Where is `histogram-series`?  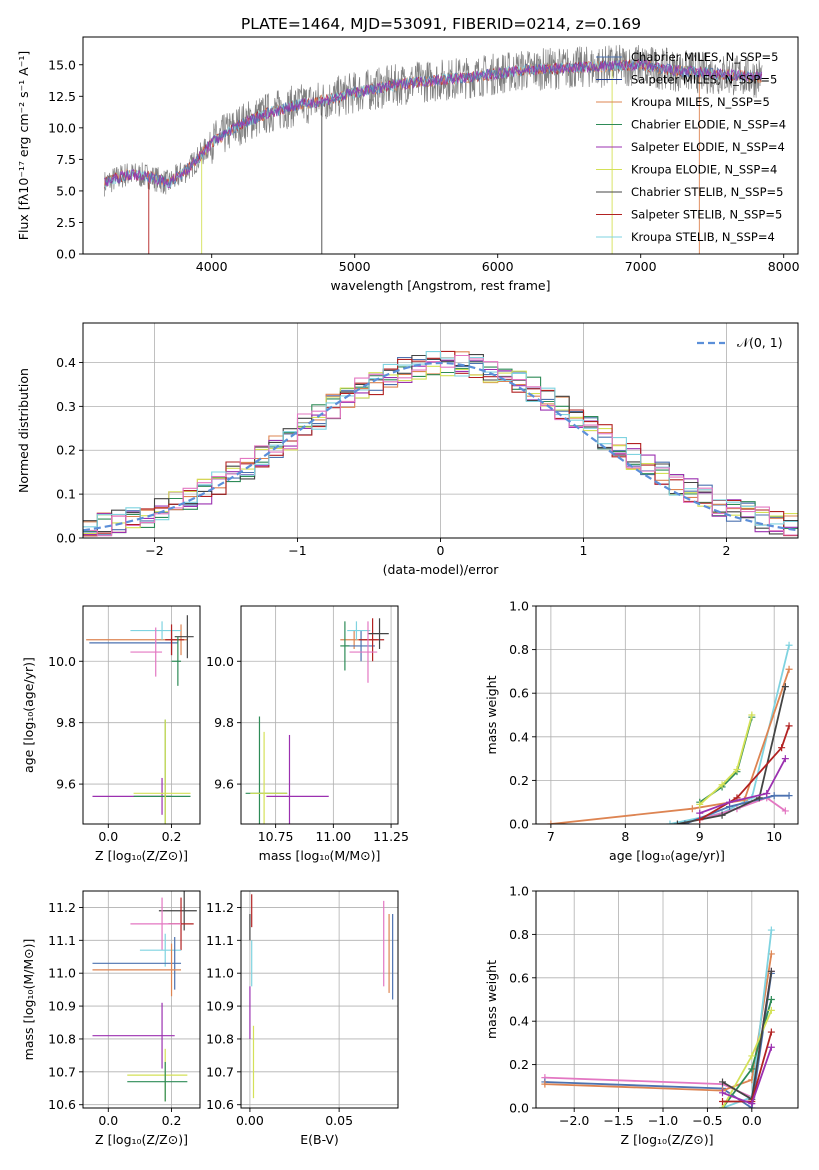 histogram-series is located at coordinates (440, 439).